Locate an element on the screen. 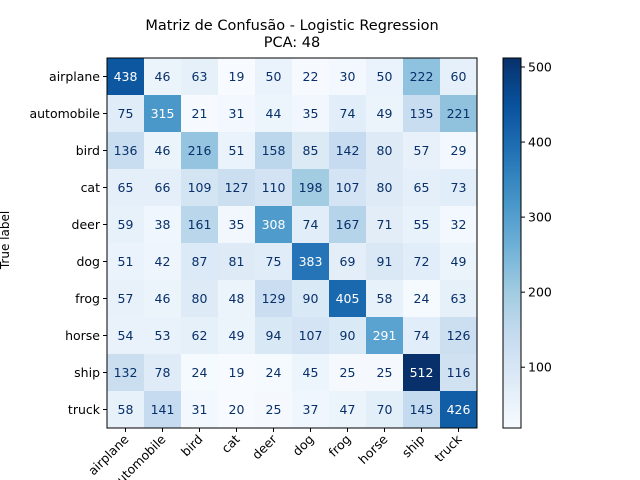 The image size is (640, 480). cell-value-label: 426 is located at coordinates (459, 409).